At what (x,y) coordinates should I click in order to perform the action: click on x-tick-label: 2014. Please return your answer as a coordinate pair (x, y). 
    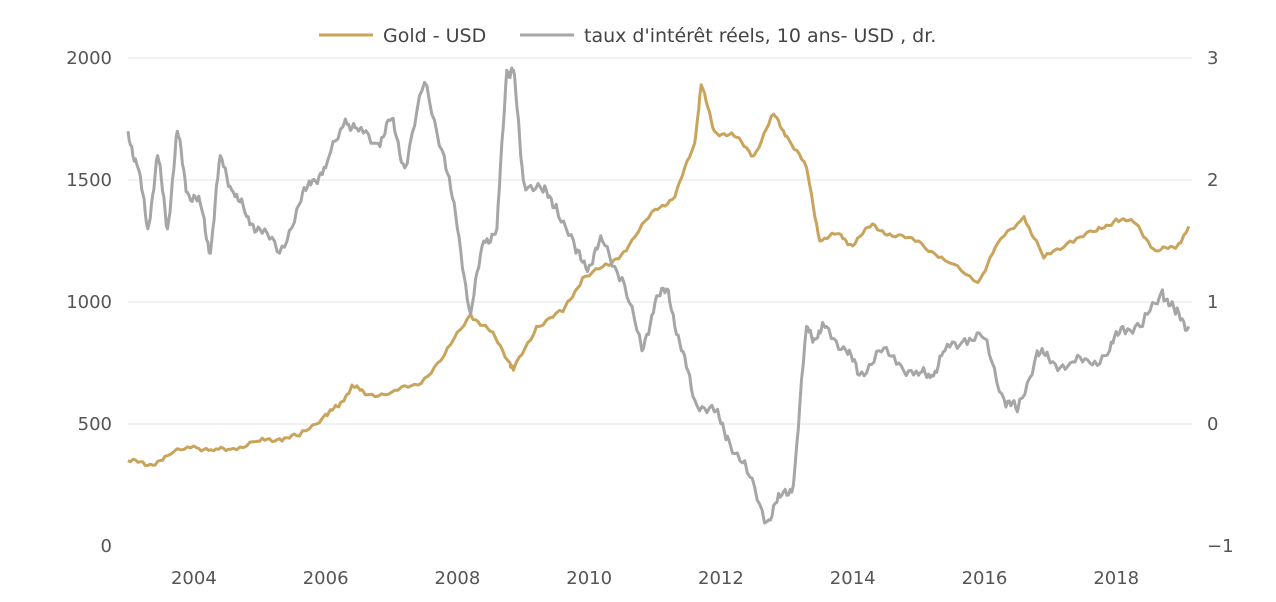
    Looking at the image, I should click on (853, 578).